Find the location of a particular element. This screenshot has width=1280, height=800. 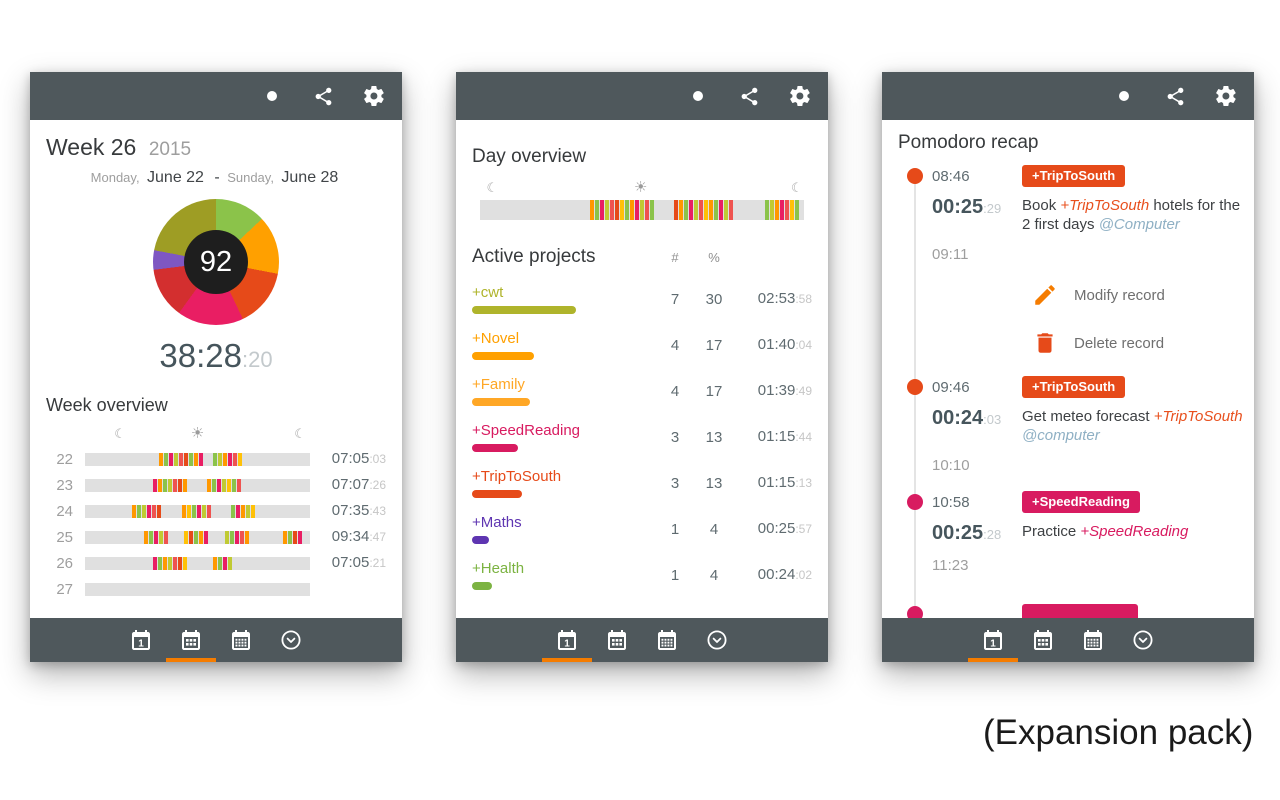

pomodoro-count: 3 is located at coordinates (675, 437).